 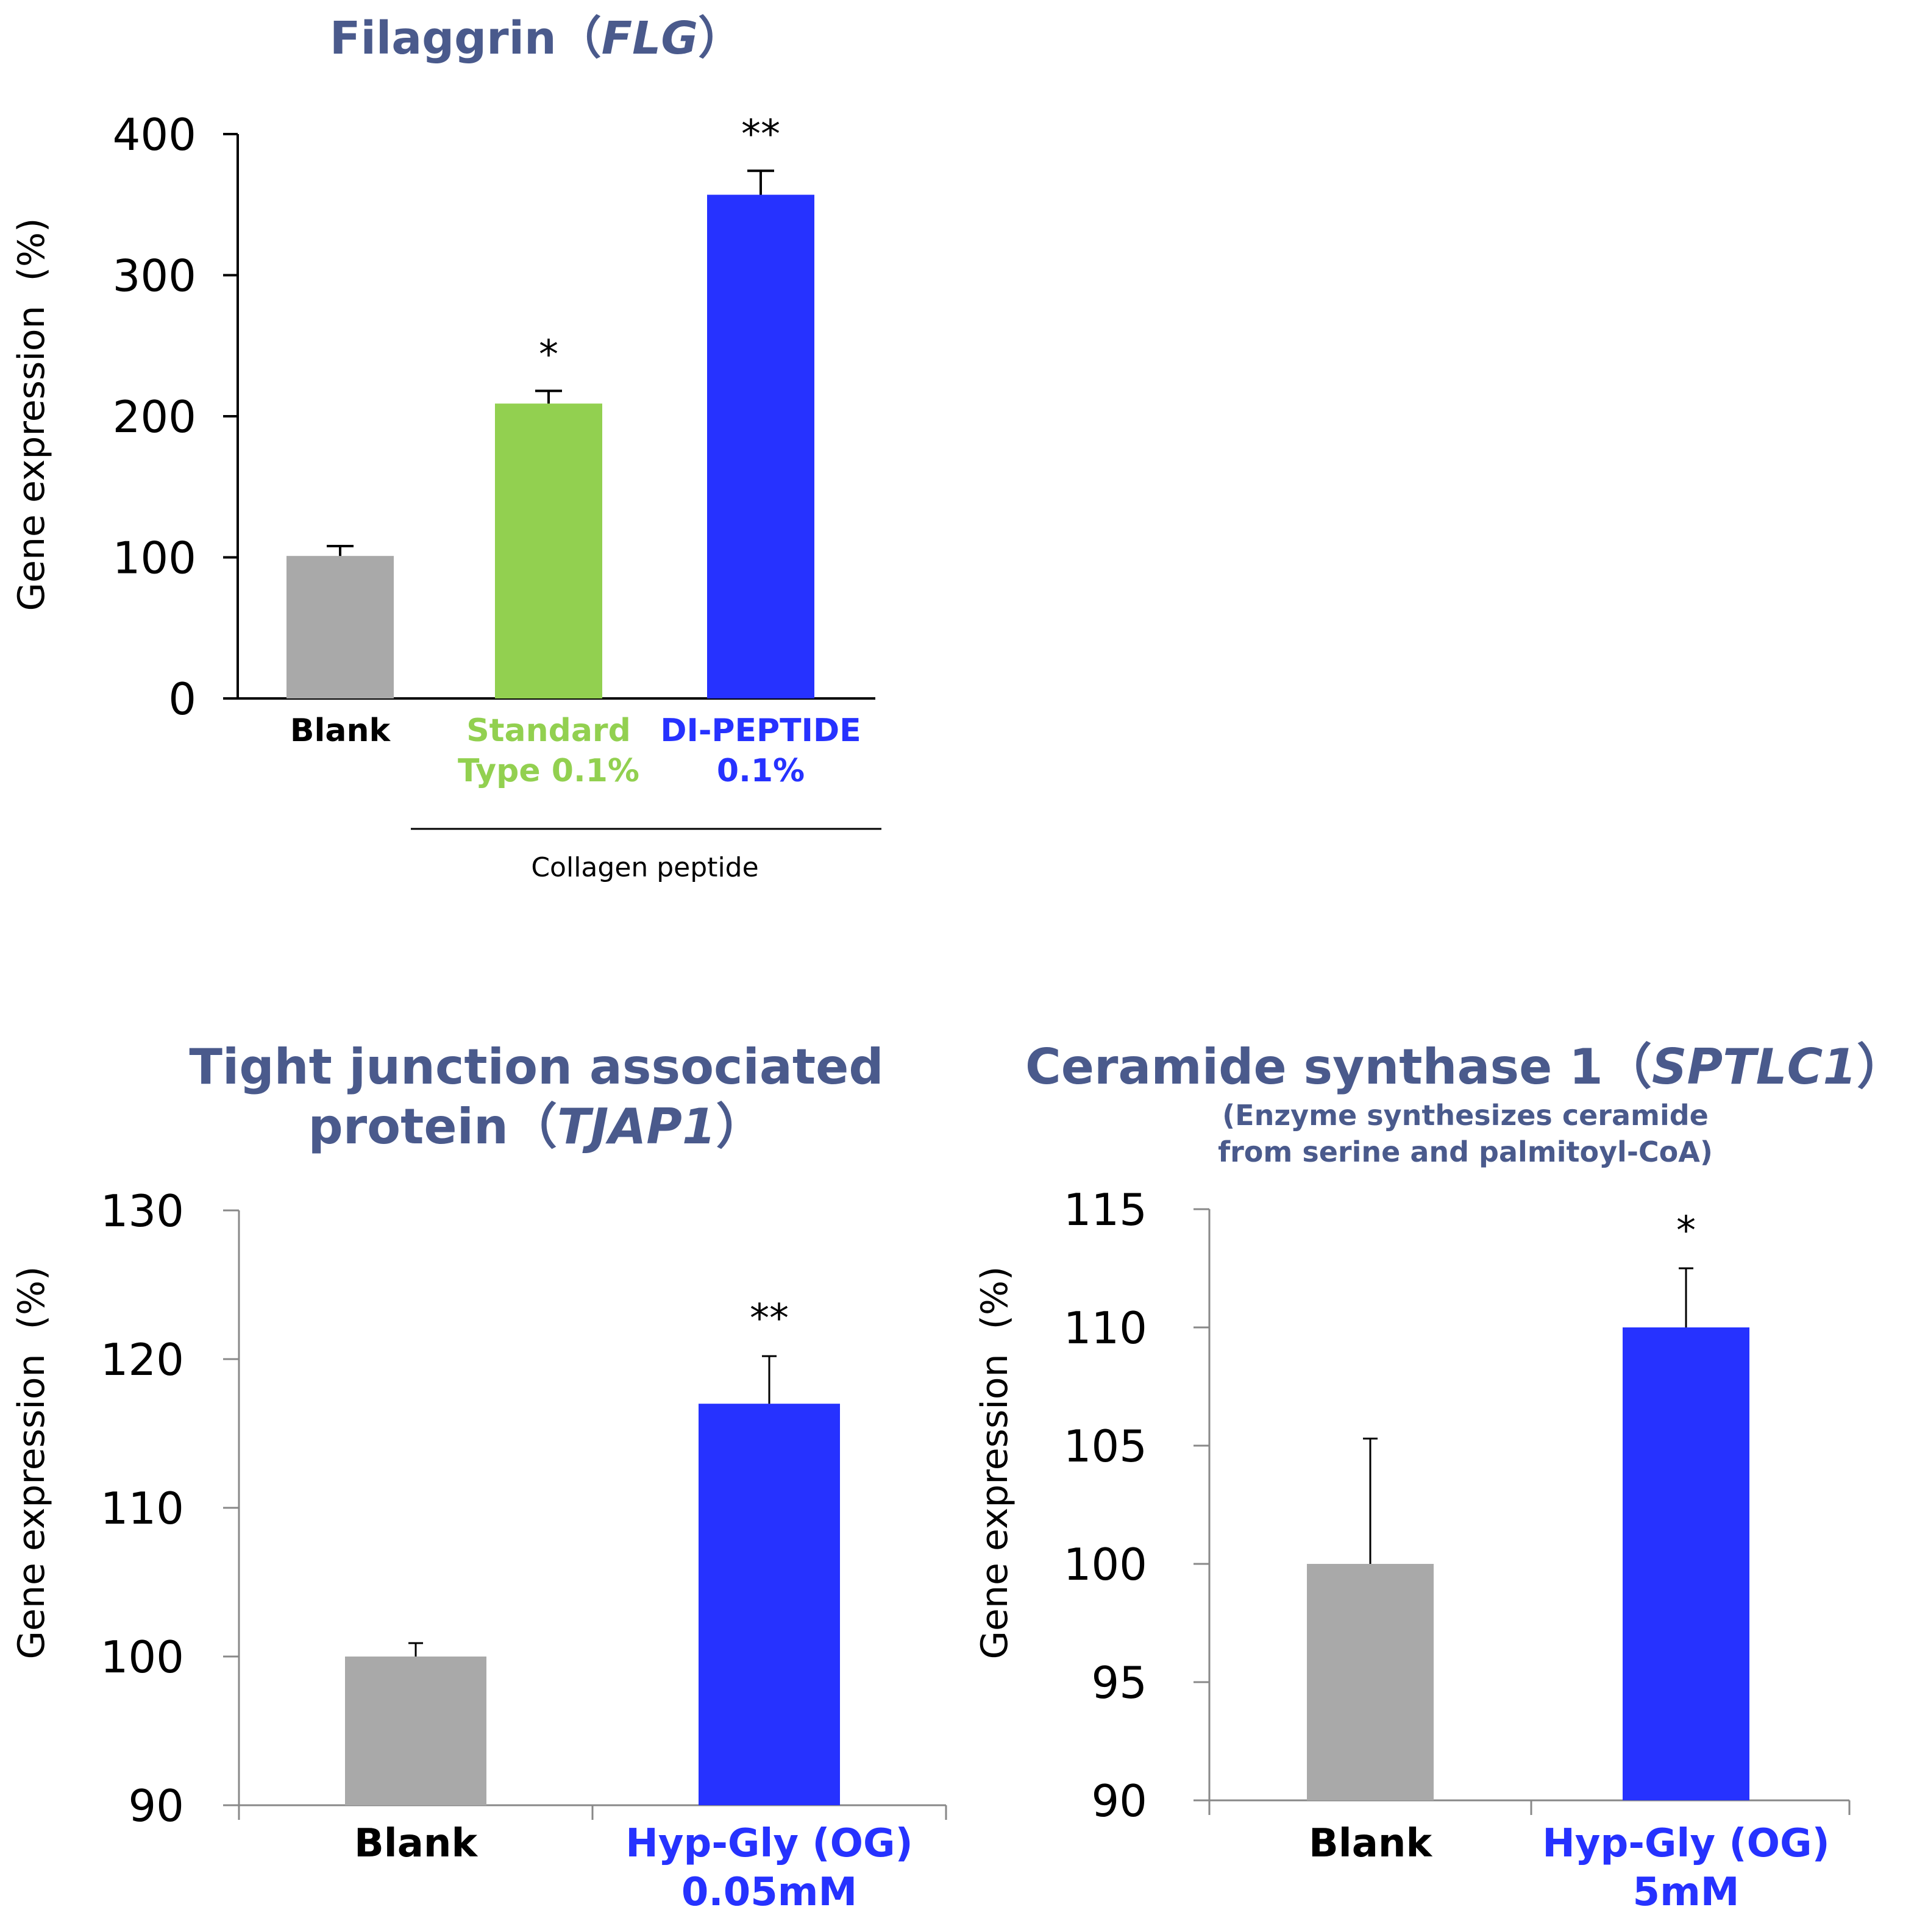 I want to click on chart-title-line2: protein（TJAP1）, so click(x=536, y=1126).